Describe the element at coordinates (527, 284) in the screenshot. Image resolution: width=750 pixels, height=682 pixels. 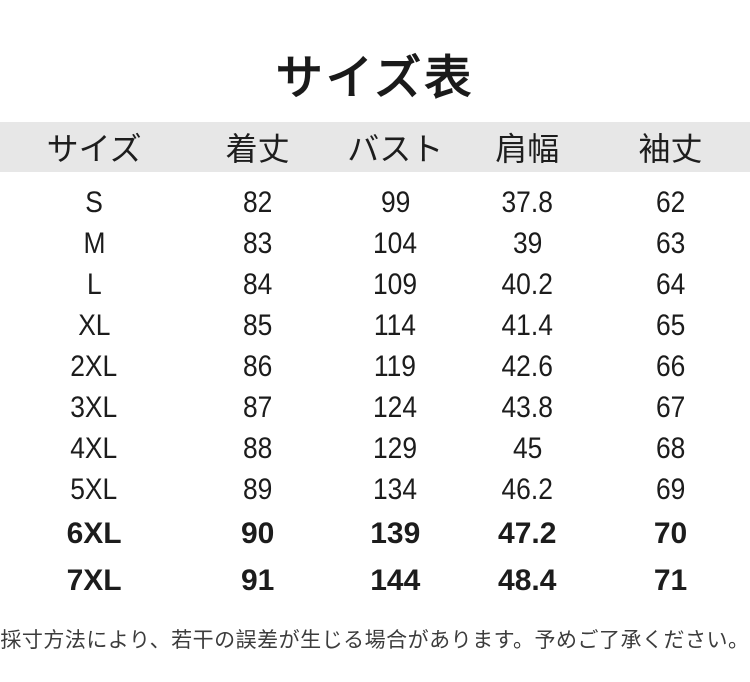
I see `cell-shoulder: 40.2` at that location.